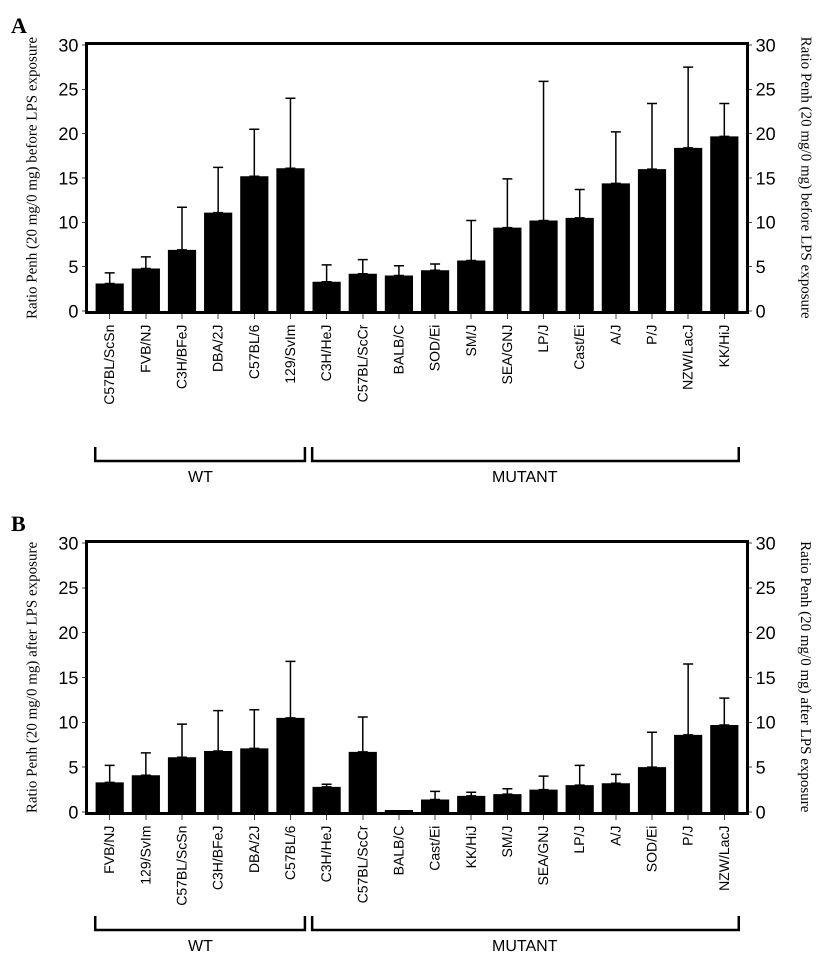  Describe the element at coordinates (32, 178) in the screenshot. I see `y-axis-title: Ratio Penh (20 mg/0 mg) before LPS exposure` at that location.